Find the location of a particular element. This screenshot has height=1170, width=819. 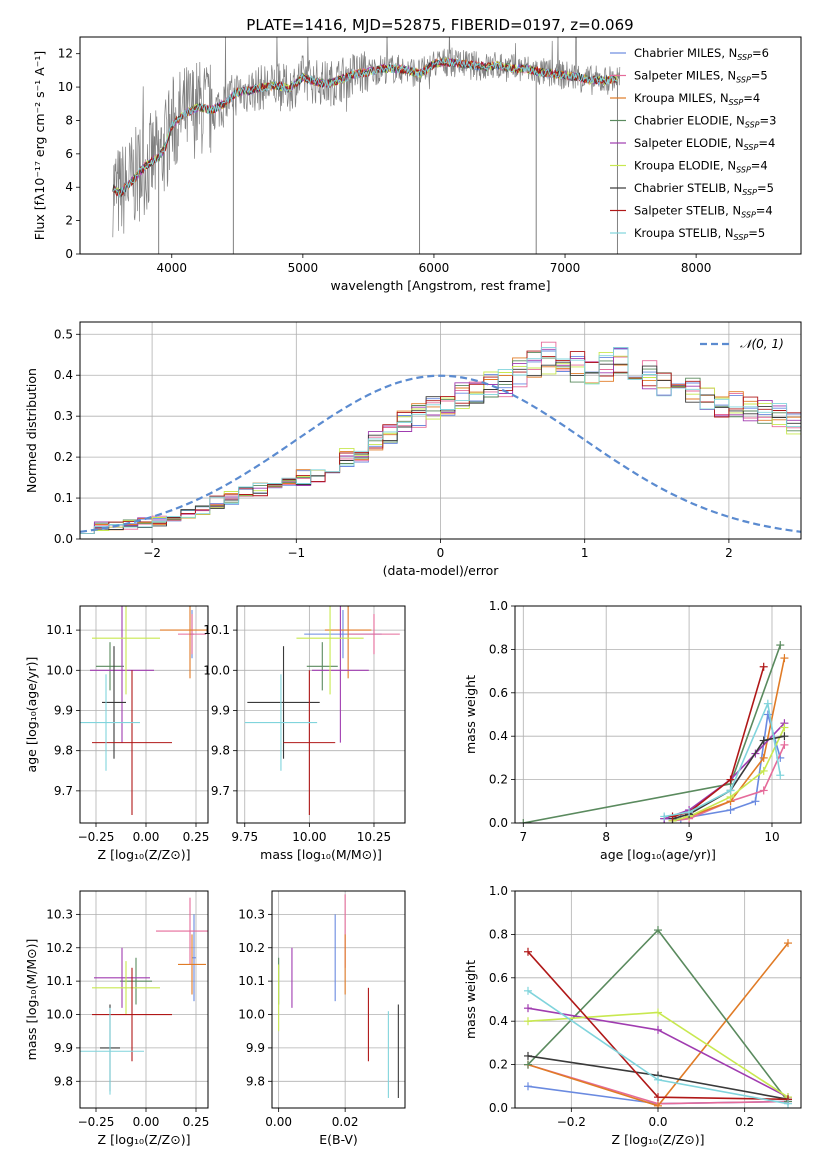

legend-entry-kroupa-miles: Kroupa MILES, NSSP=4 is located at coordinates (697, 99).